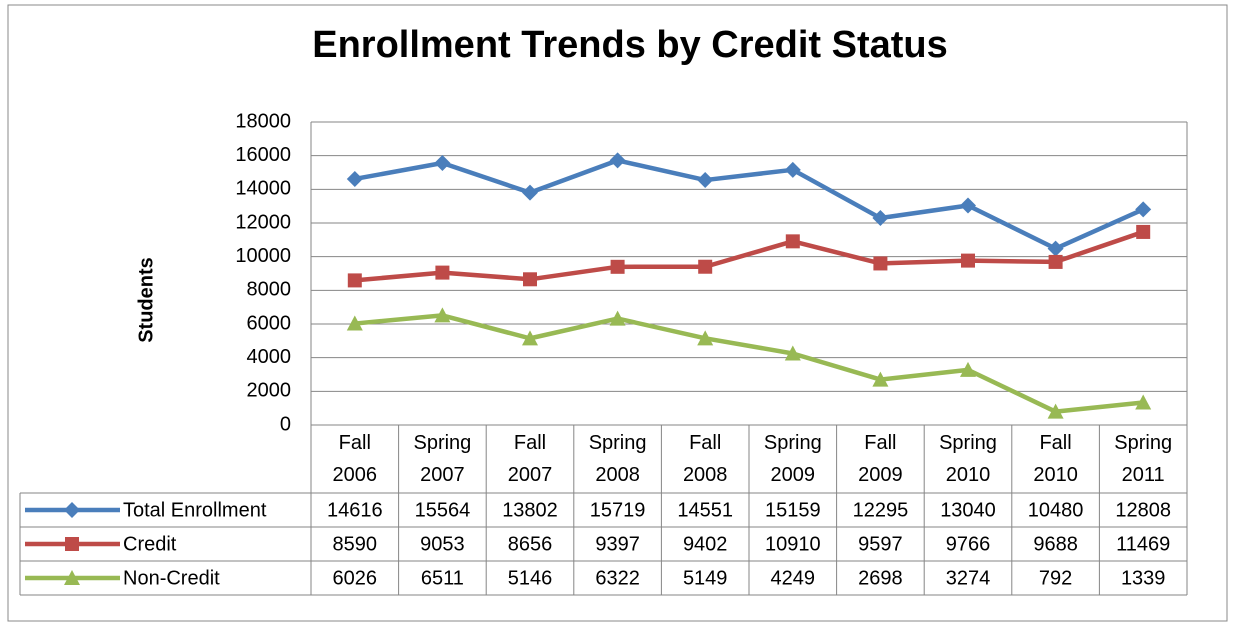 This screenshot has height=629, width=1235. What do you see at coordinates (530, 510) in the screenshot?
I see `table-value: 13802` at bounding box center [530, 510].